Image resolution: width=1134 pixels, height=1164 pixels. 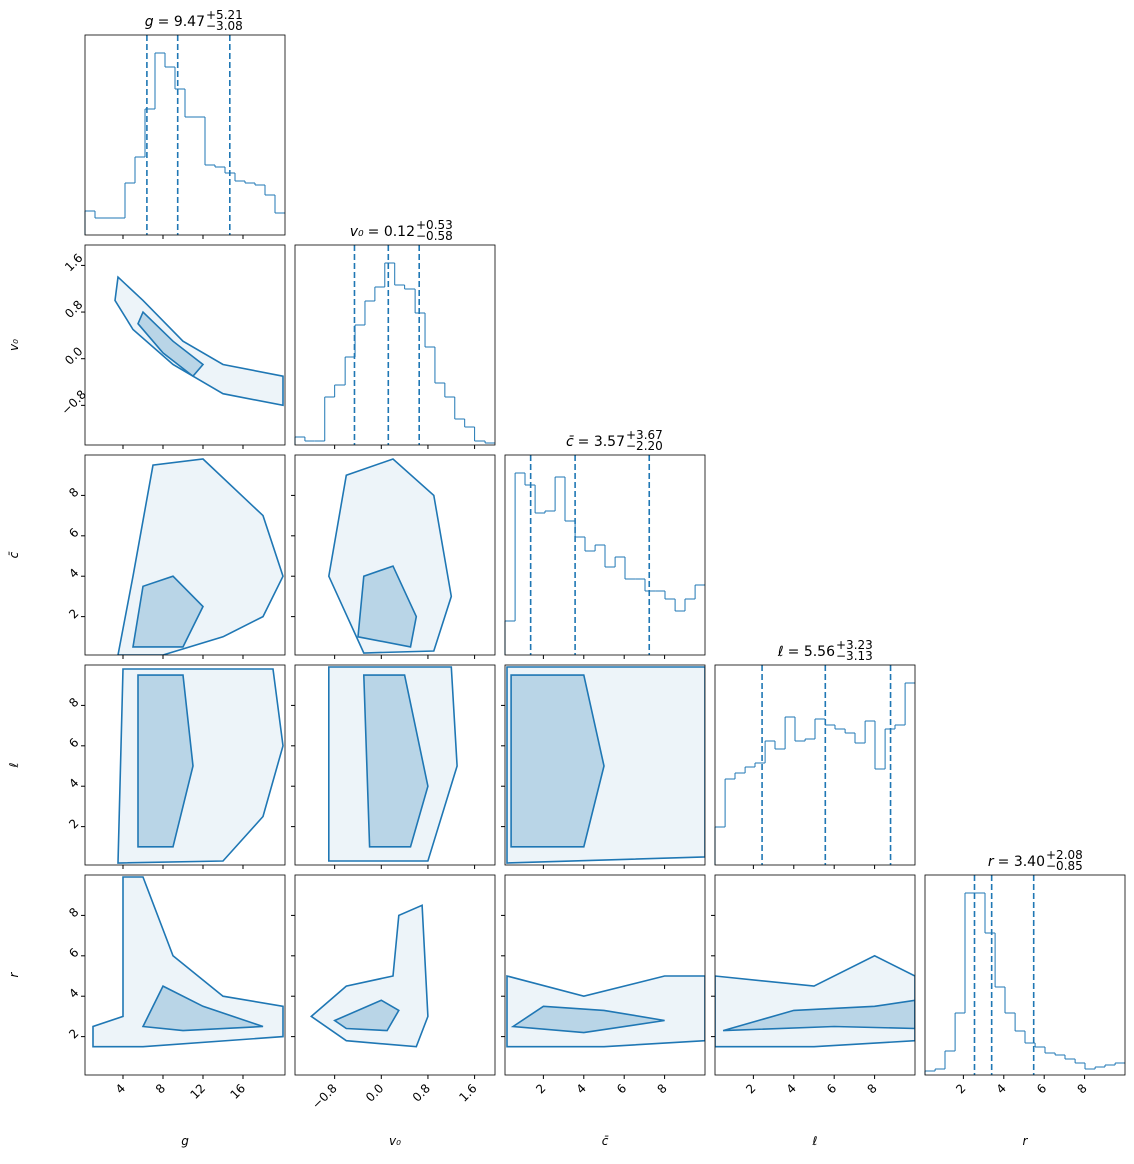 What do you see at coordinates (601, 442) in the screenshot?
I see `title-value: = 3.57` at bounding box center [601, 442].